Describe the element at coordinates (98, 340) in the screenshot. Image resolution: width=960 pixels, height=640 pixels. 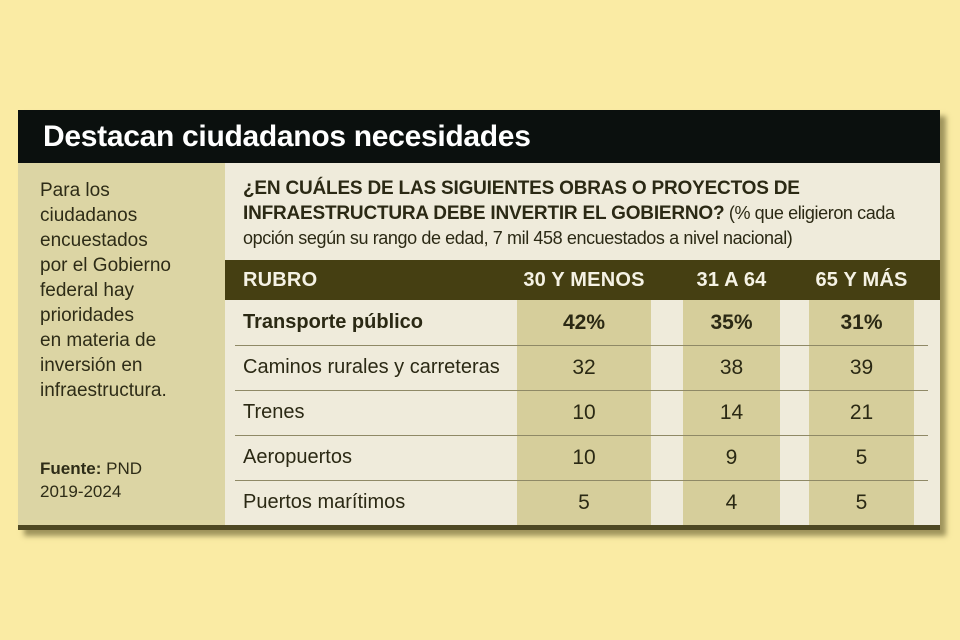
I see `intro-line: en materia de` at that location.